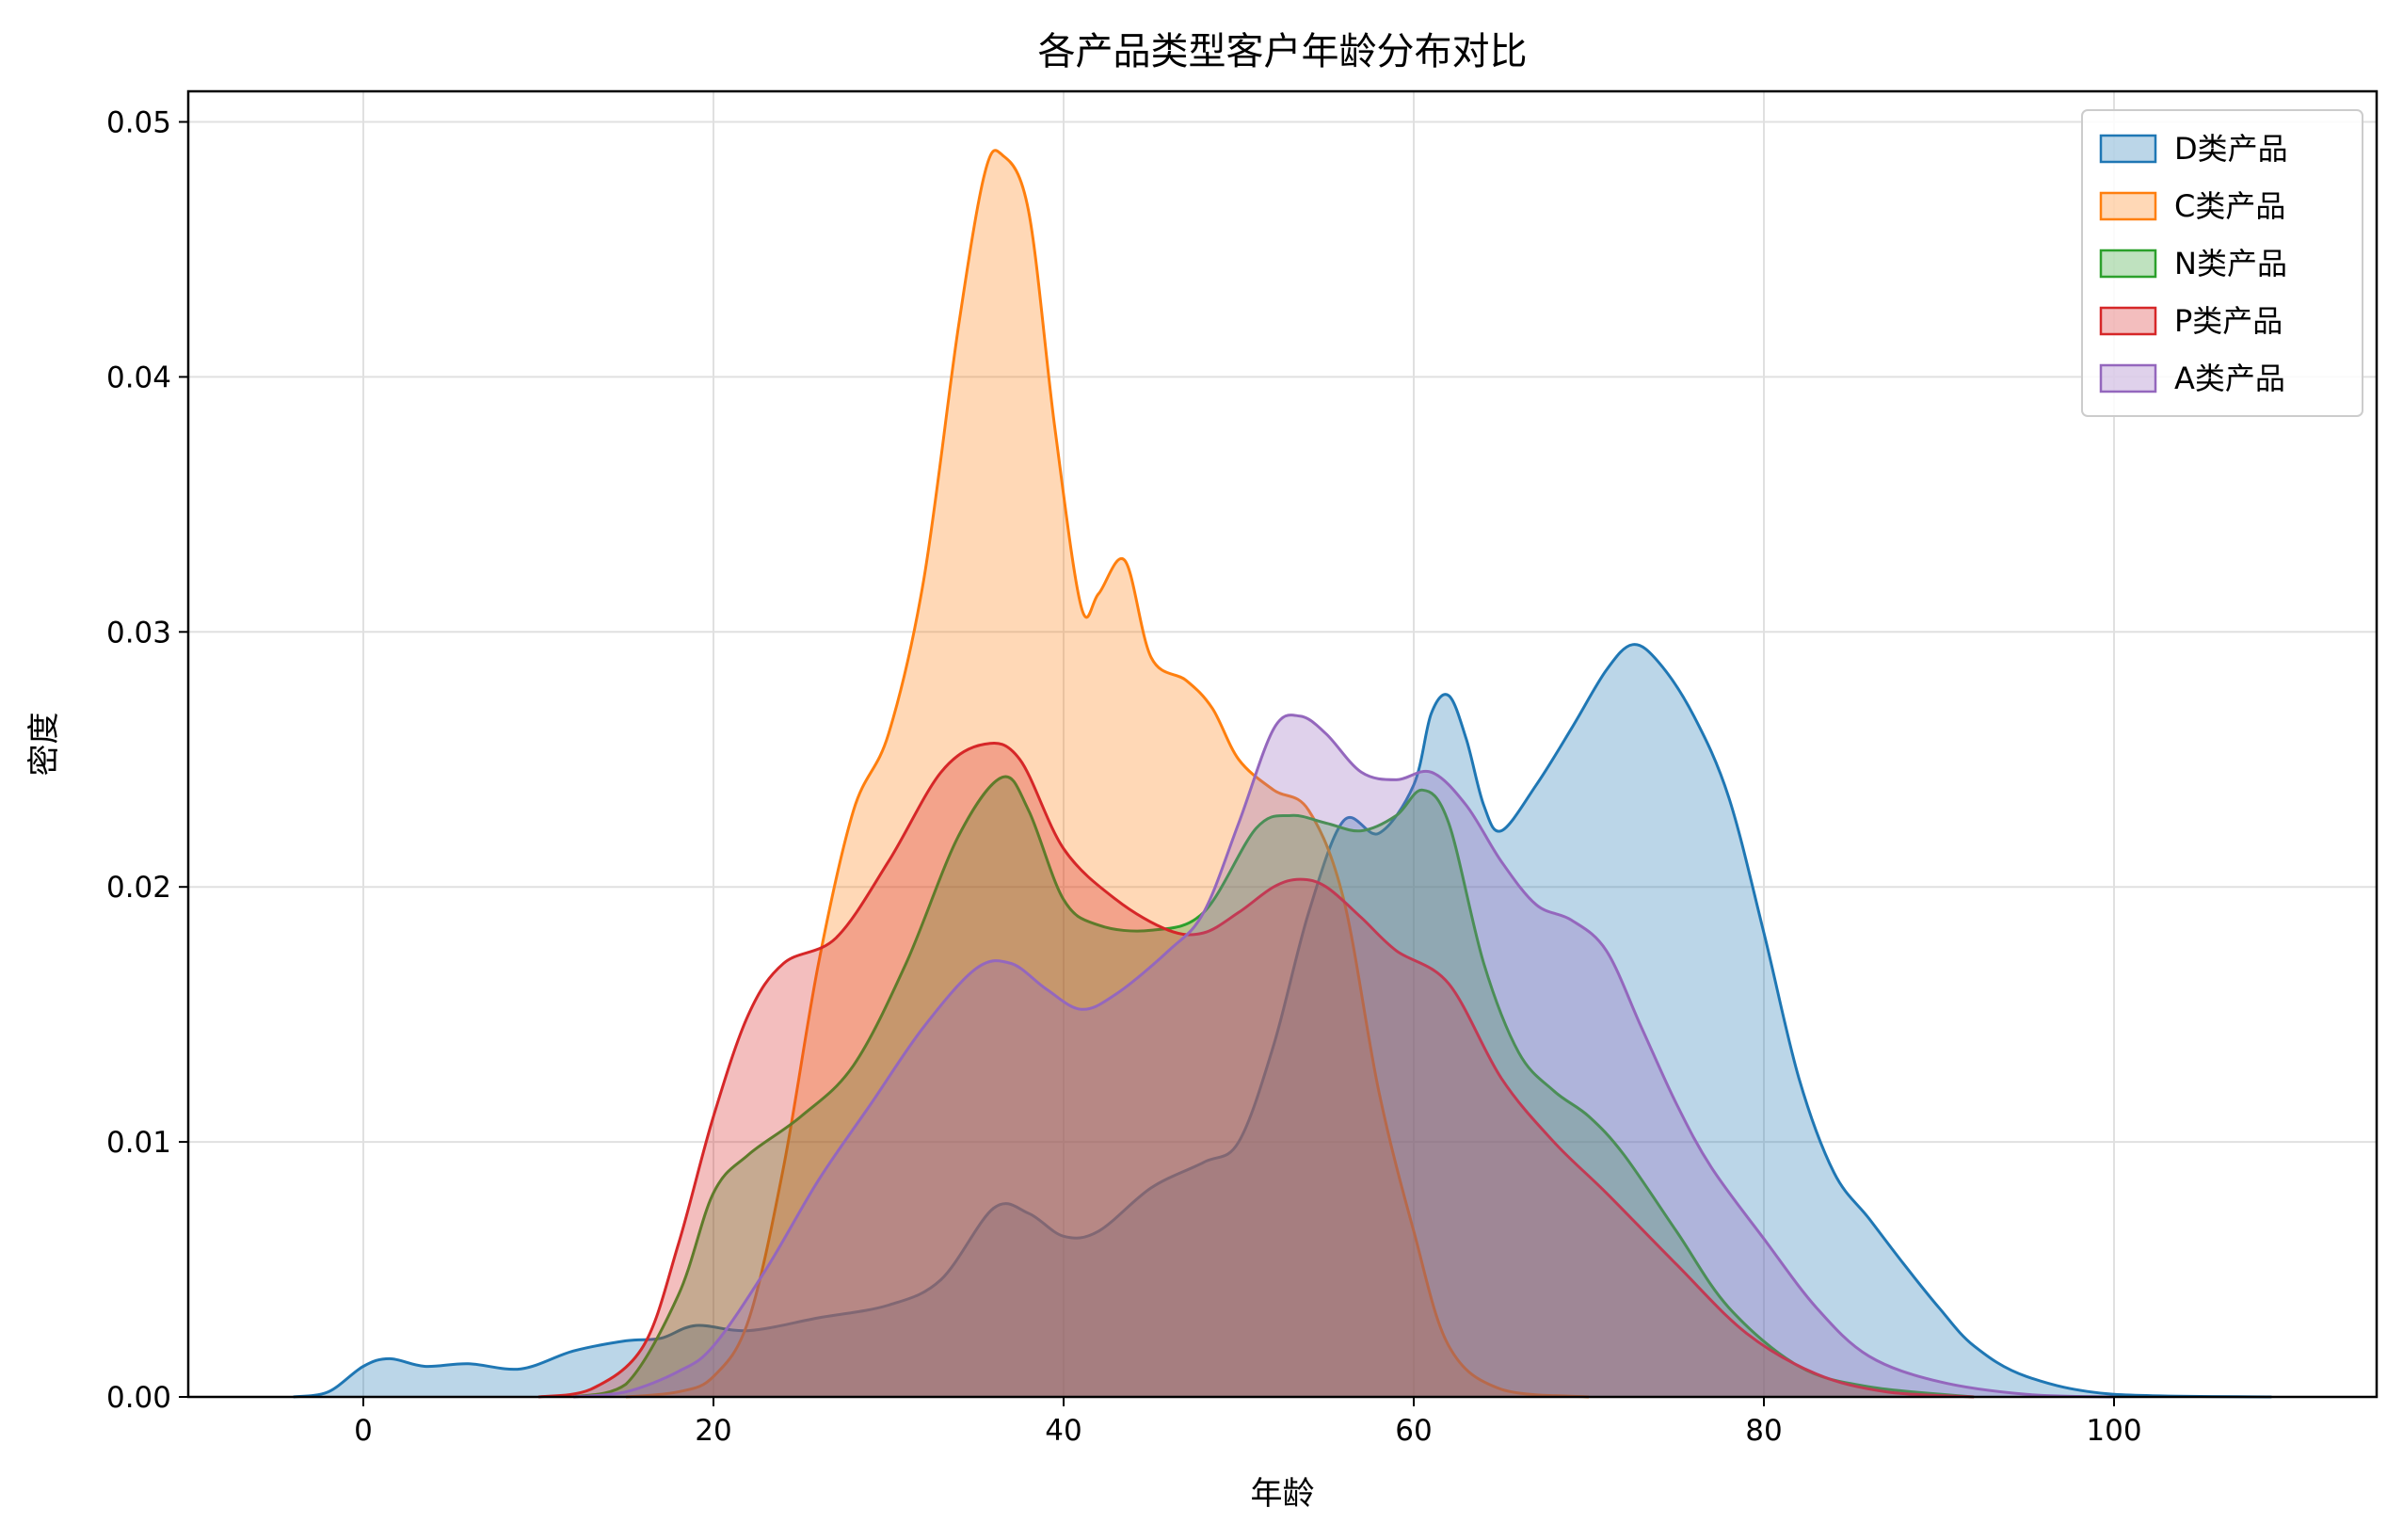 This screenshot has width=2403, height=1540. What do you see at coordinates (1283, 1494) in the screenshot?
I see `x-axis-label: 年龄` at bounding box center [1283, 1494].